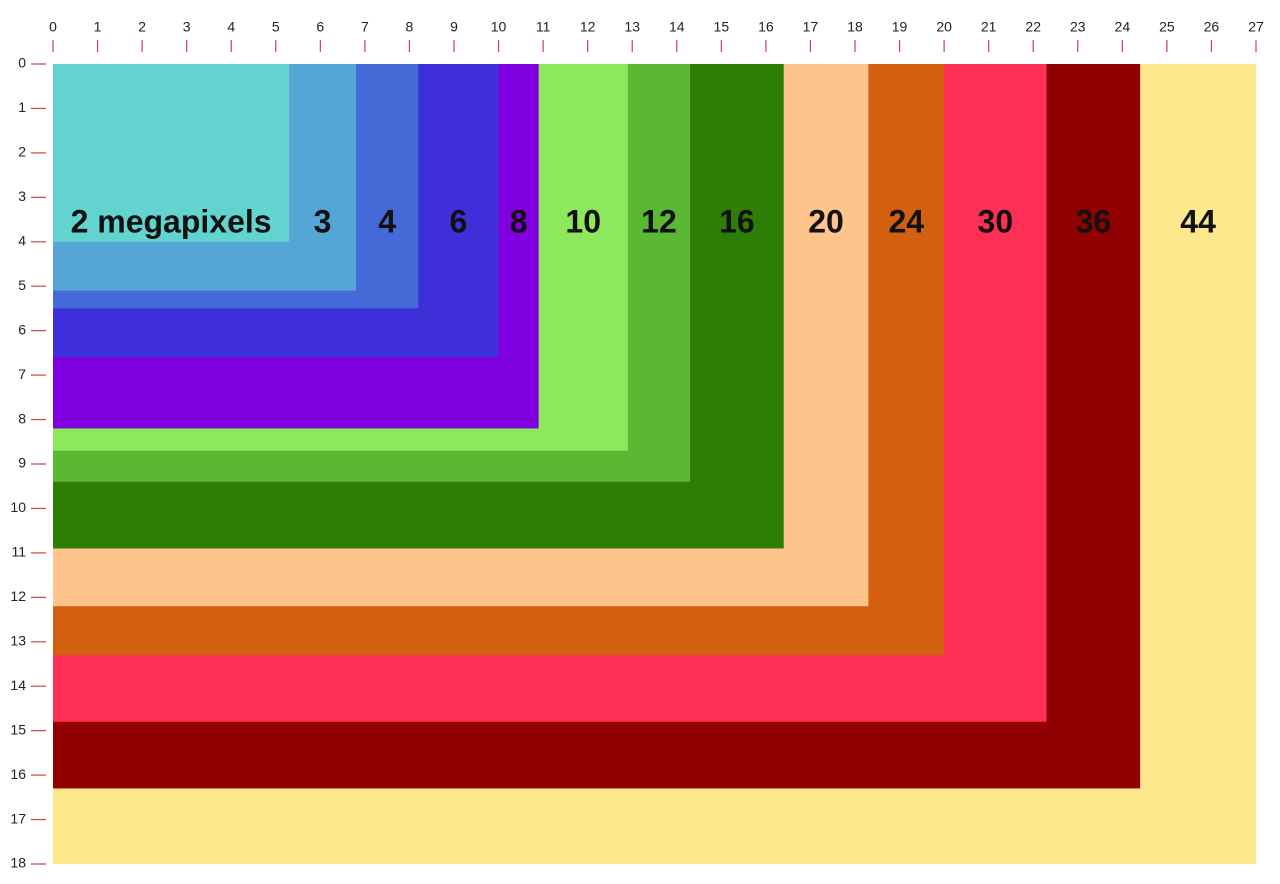 Image resolution: width=1280 pixels, height=884 pixels. What do you see at coordinates (142, 27) in the screenshot?
I see `x-tick-label: 2` at bounding box center [142, 27].